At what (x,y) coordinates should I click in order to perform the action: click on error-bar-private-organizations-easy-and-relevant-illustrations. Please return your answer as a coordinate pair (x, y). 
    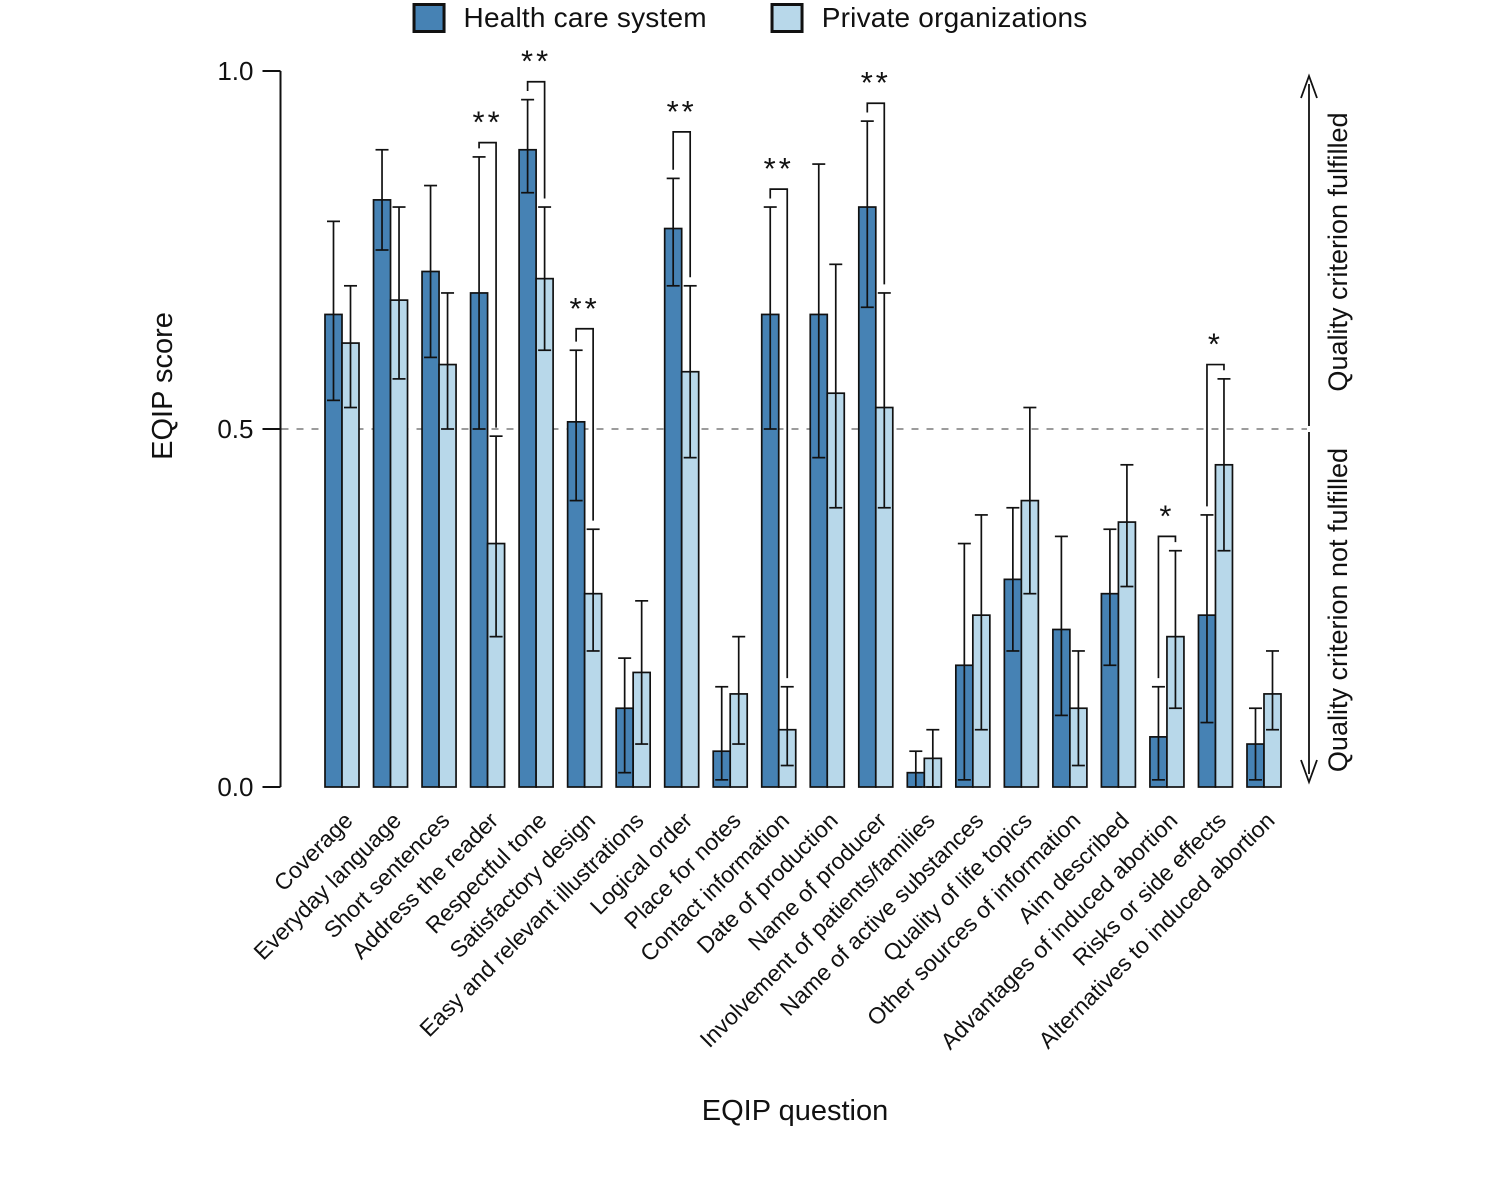
    Looking at the image, I should click on (642, 672).